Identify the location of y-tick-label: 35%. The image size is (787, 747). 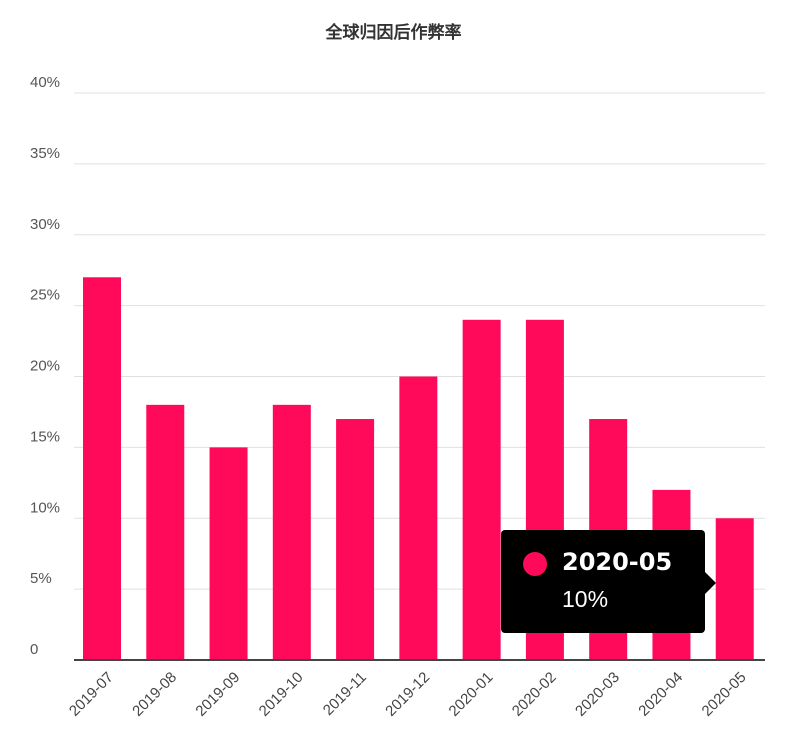
(45, 153).